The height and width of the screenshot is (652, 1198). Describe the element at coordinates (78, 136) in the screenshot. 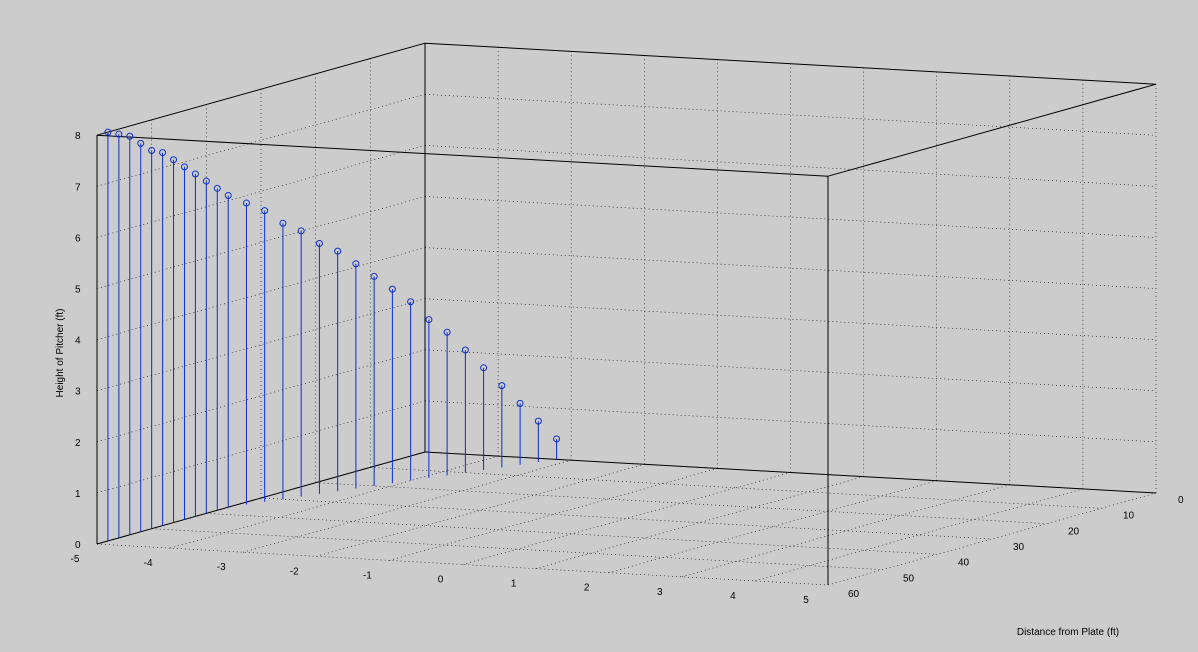

I see `z-tick-label: 8` at that location.